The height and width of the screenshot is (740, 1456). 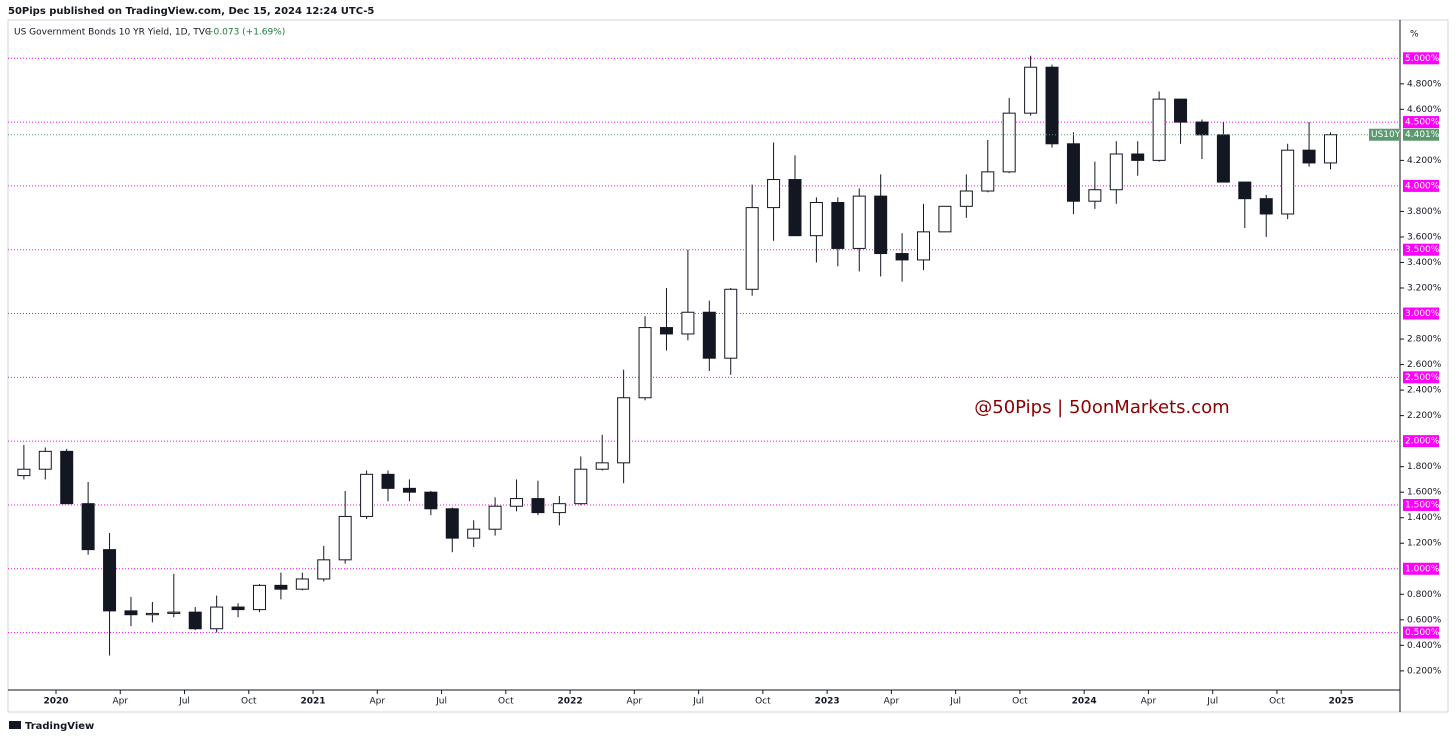 I want to click on y-tick-label: 4.200%, so click(x=1424, y=161).